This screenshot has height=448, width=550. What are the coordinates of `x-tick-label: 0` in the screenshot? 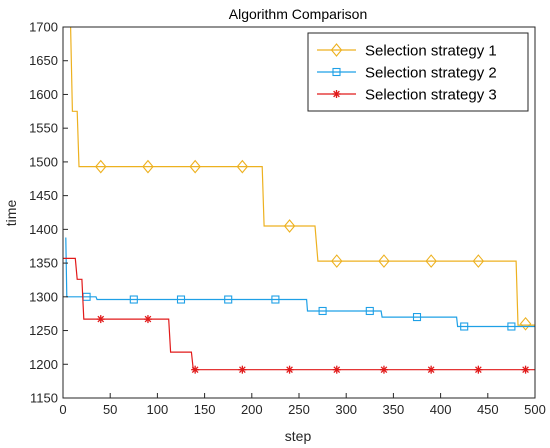 It's located at (62, 409).